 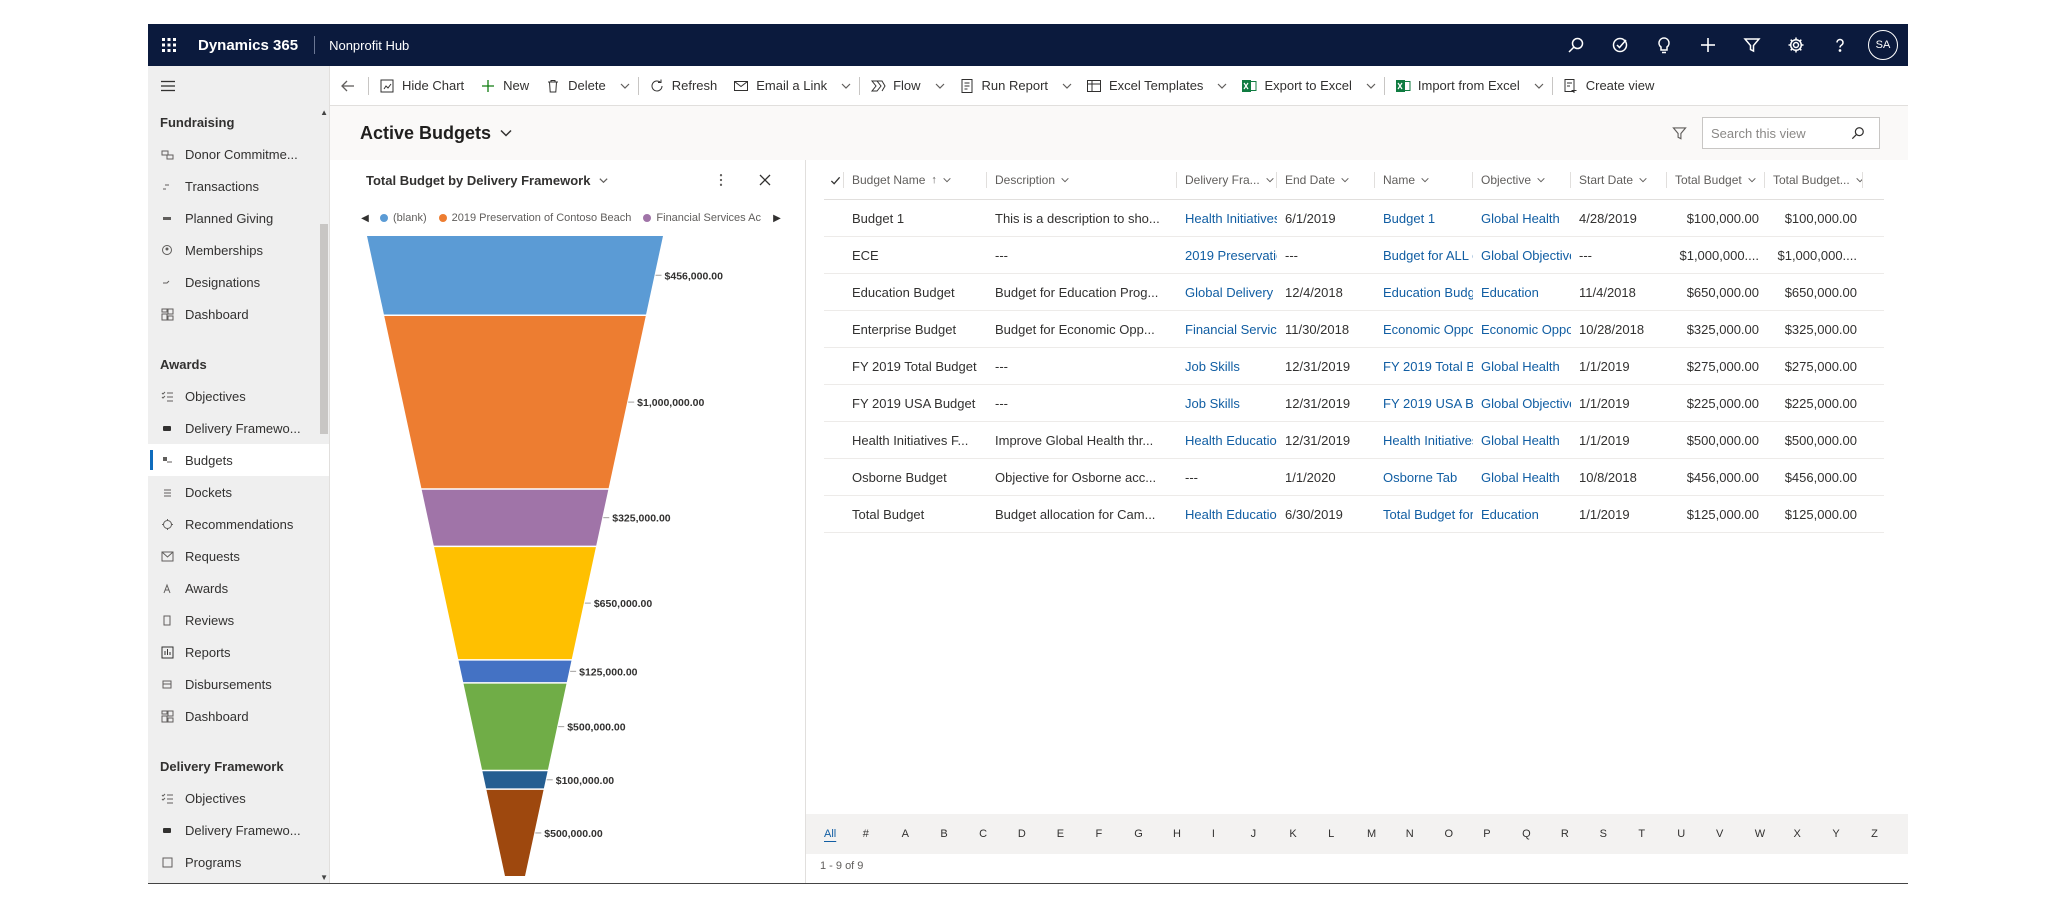 I want to click on jump-letter: All, so click(x=830, y=834).